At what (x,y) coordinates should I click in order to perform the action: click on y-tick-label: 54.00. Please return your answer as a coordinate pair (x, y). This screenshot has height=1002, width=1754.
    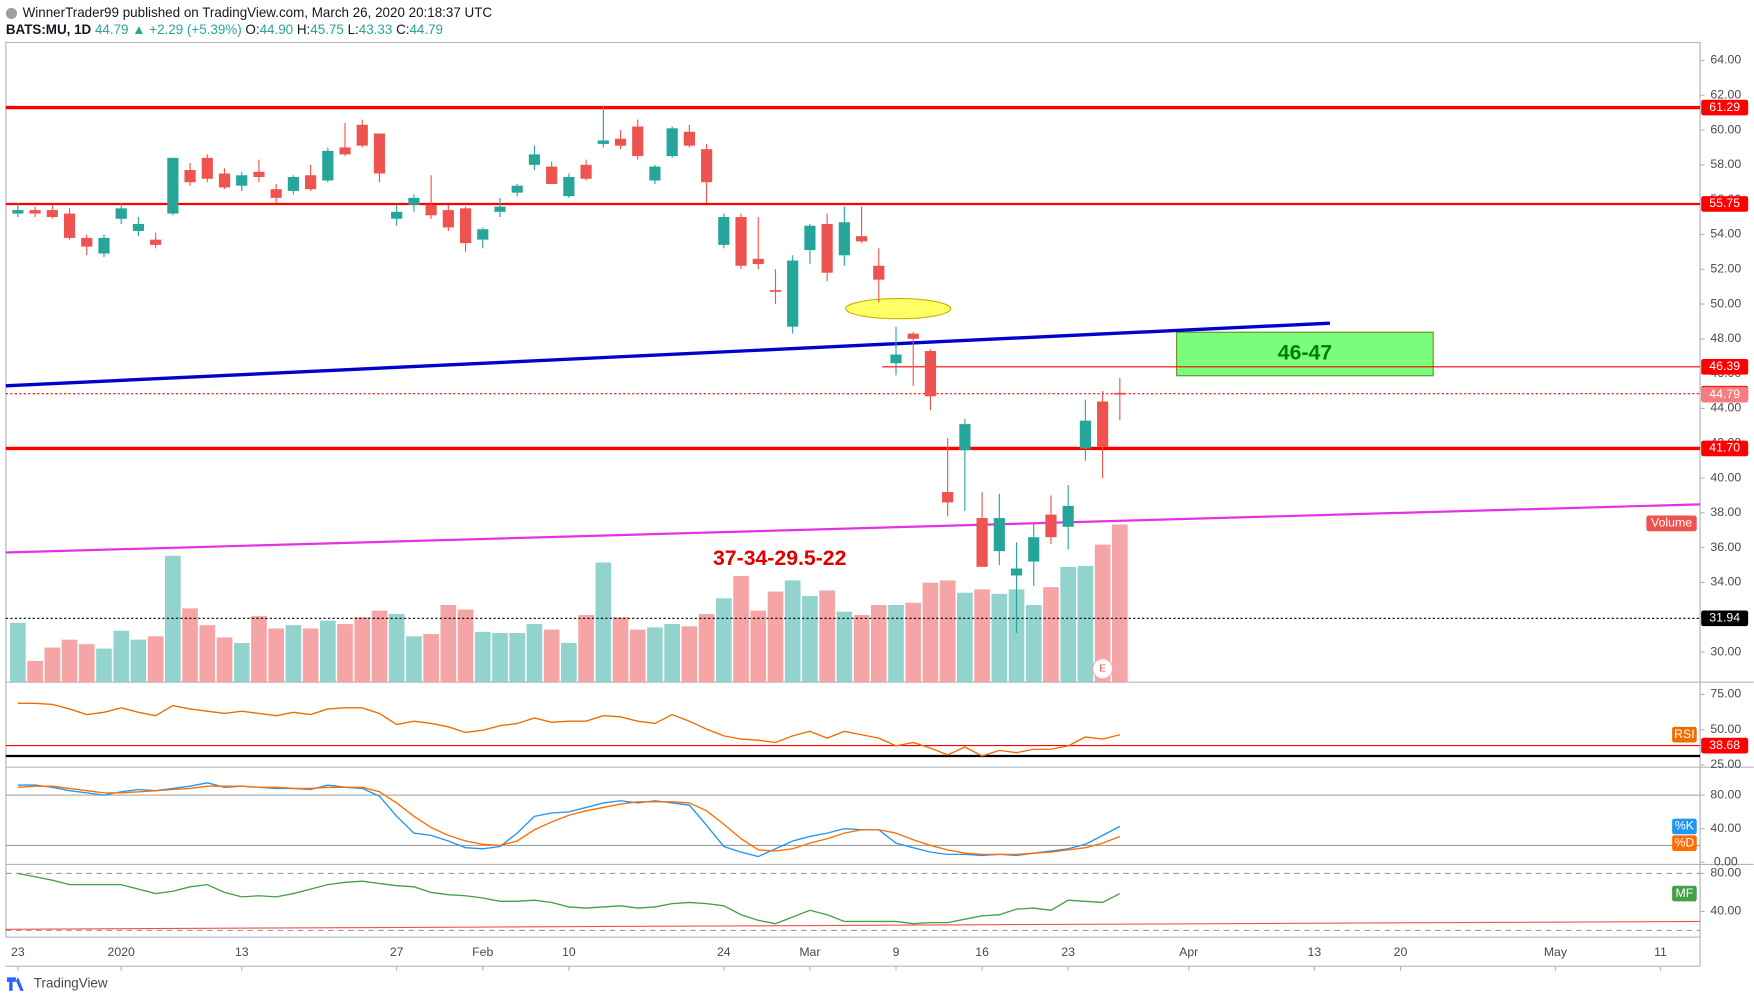
    Looking at the image, I should click on (1725, 234).